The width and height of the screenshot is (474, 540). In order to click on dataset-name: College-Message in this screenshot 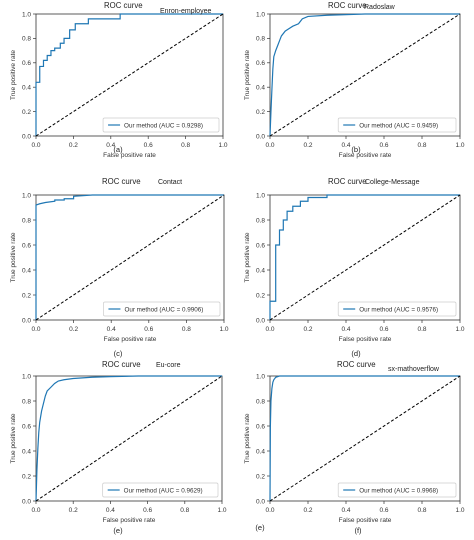, I will do `click(392, 182)`.